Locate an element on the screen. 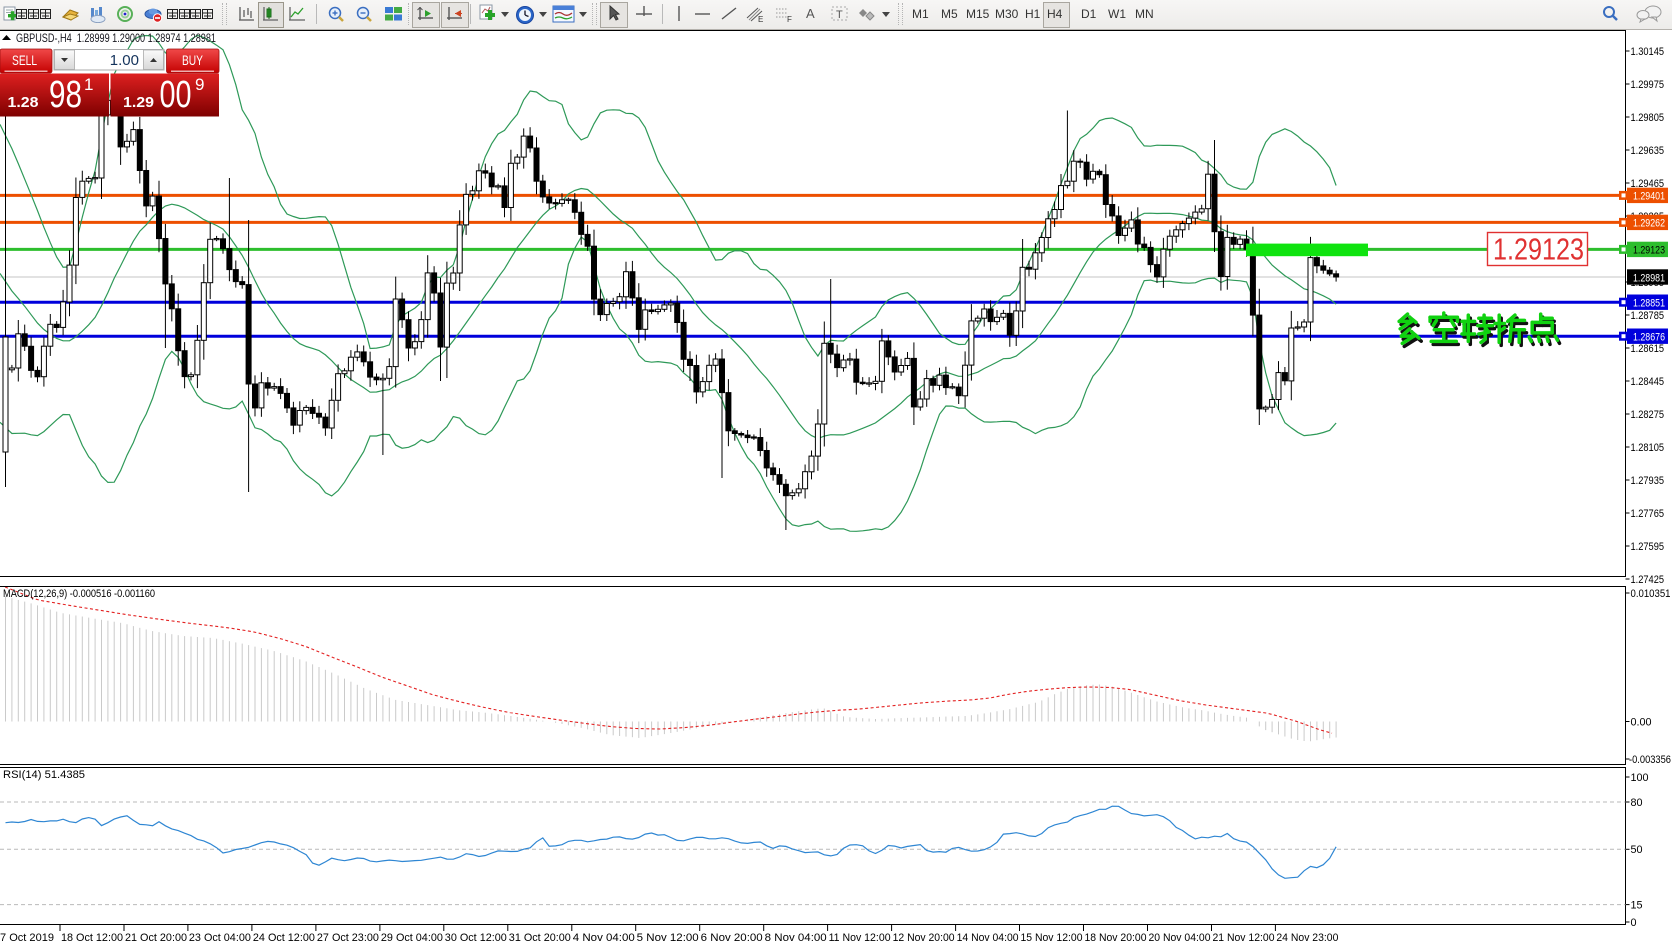  svg-text: 30 Oct 12:00 is located at coordinates (476, 938).